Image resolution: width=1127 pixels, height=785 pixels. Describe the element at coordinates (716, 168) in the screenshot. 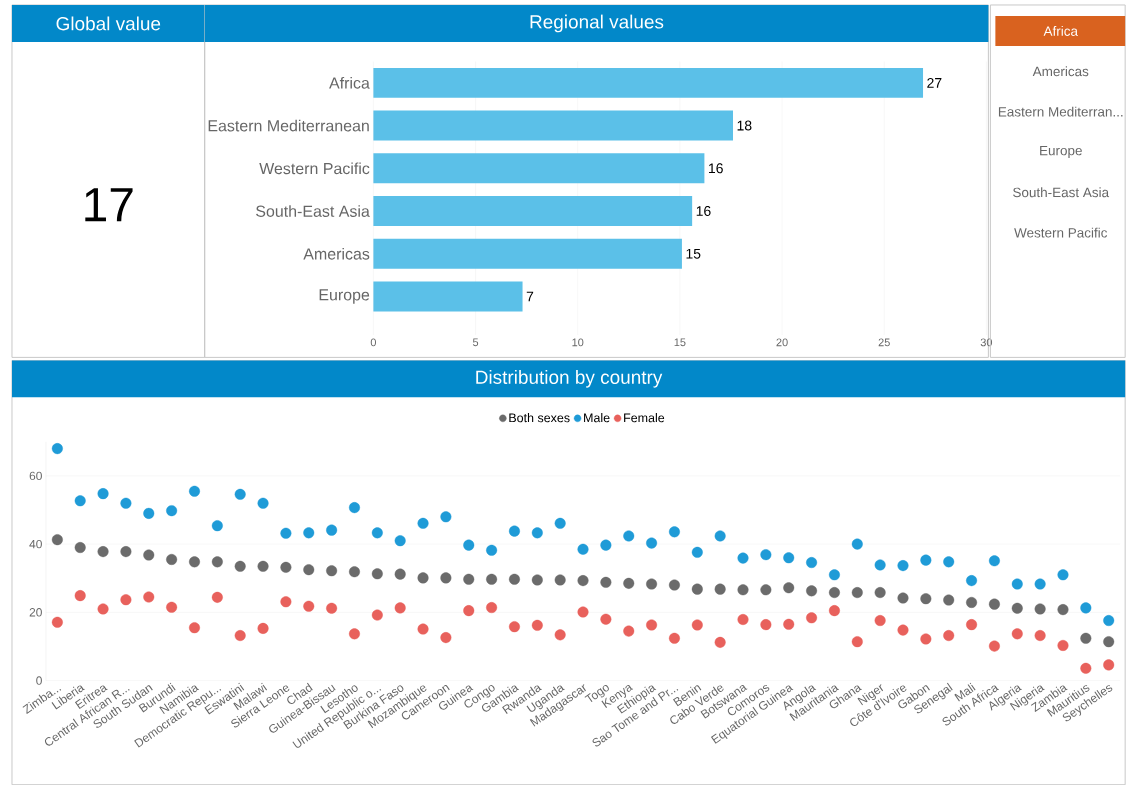

I see `data-label: 16` at that location.